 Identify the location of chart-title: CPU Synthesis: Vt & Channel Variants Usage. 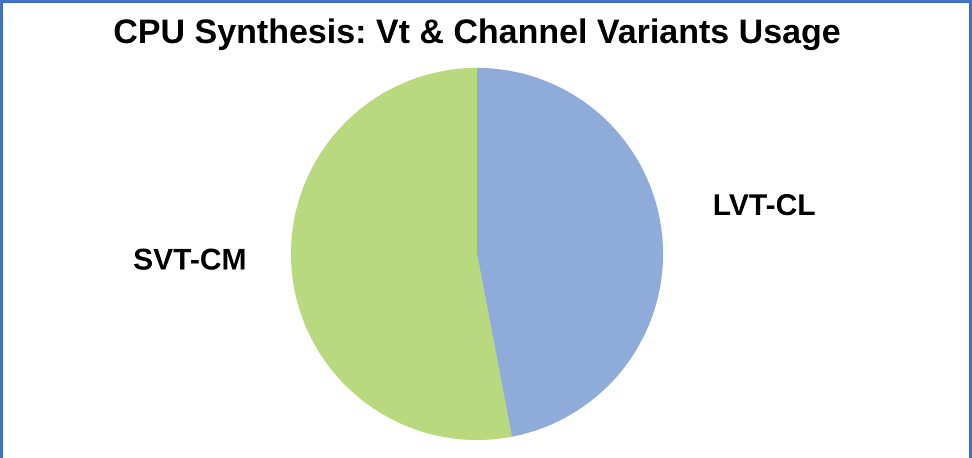
(477, 31).